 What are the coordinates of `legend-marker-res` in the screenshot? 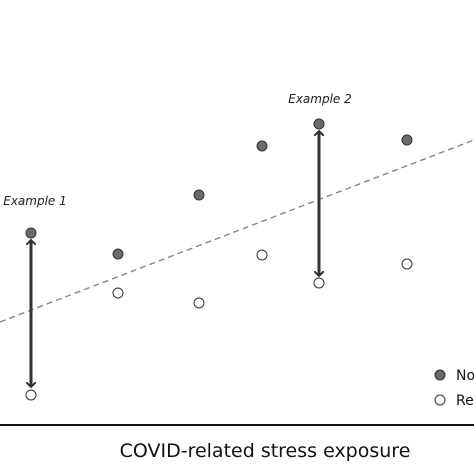 It's located at (440, 400).